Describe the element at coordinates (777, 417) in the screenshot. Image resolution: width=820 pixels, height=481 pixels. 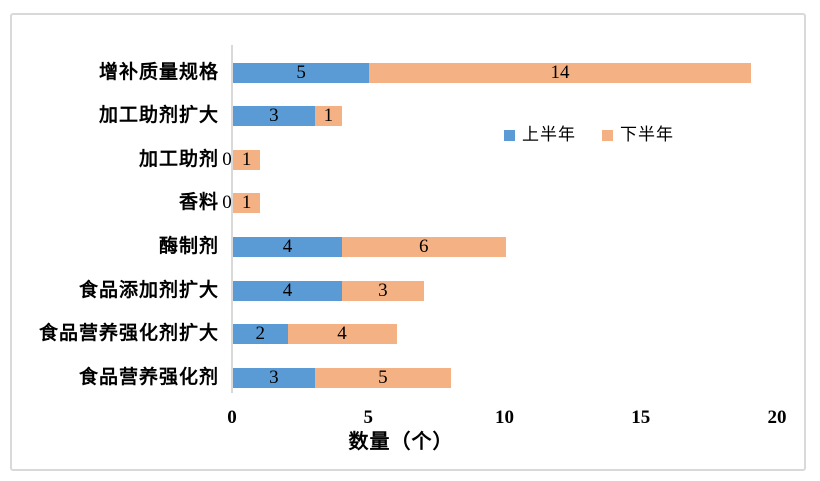
I see `x-axis-tick-label: 20` at that location.